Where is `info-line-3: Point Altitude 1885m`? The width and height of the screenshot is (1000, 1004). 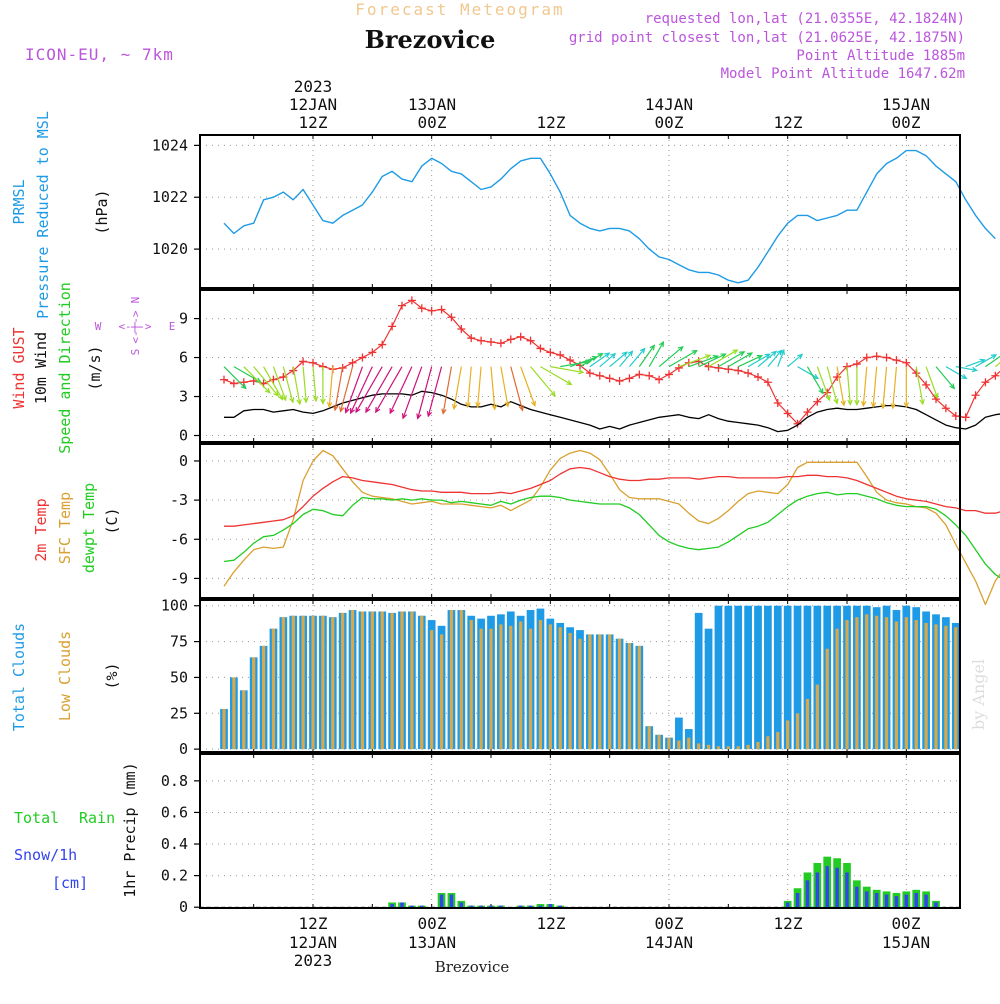
info-line-3: Point Altitude 1885m is located at coordinates (880, 56).